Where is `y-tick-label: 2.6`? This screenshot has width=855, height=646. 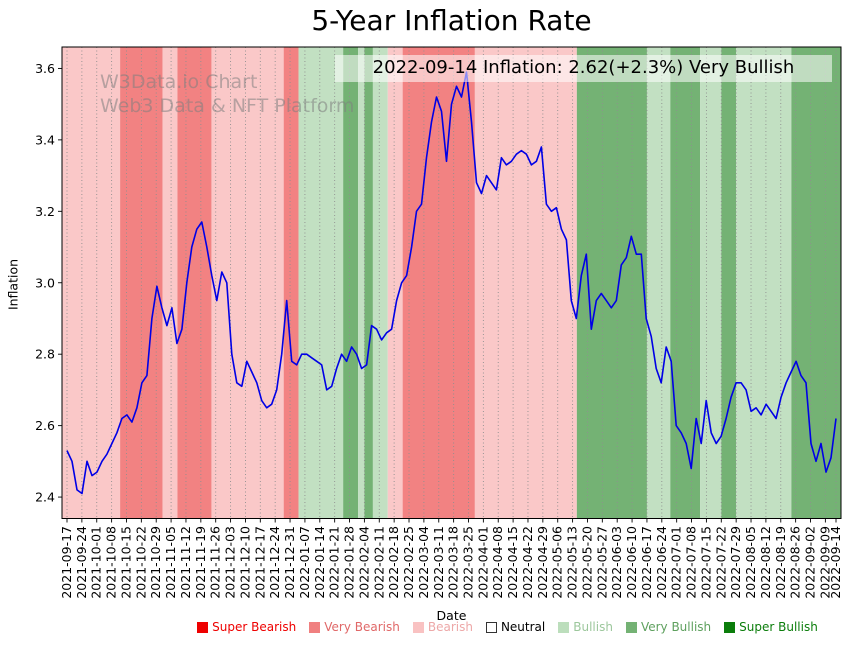 y-tick-label: 2.6 is located at coordinates (45, 425).